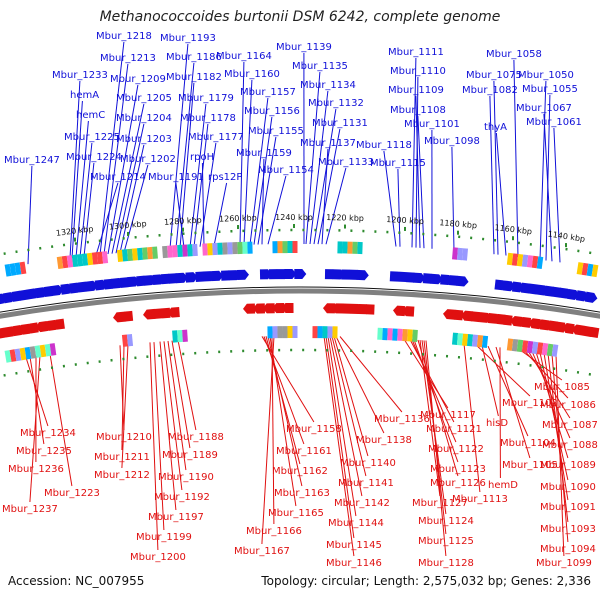 The width and height of the screenshot is (600, 600). What do you see at coordinates (564, 563) in the screenshot?
I see `reverse-gene-label: Mbur_1099` at bounding box center [564, 563].